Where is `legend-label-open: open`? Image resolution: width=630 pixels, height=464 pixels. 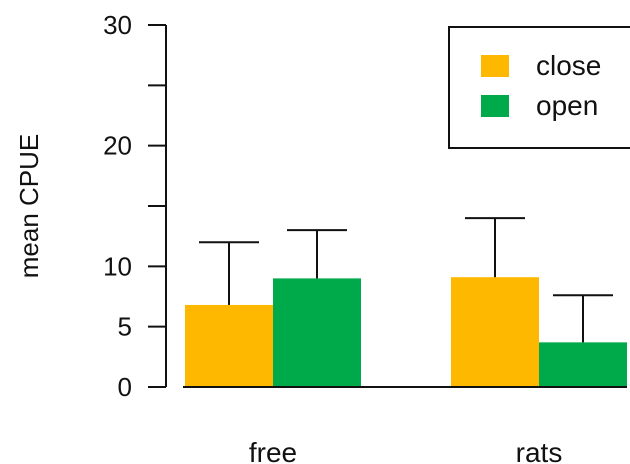 legend-label-open: open is located at coordinates (567, 105).